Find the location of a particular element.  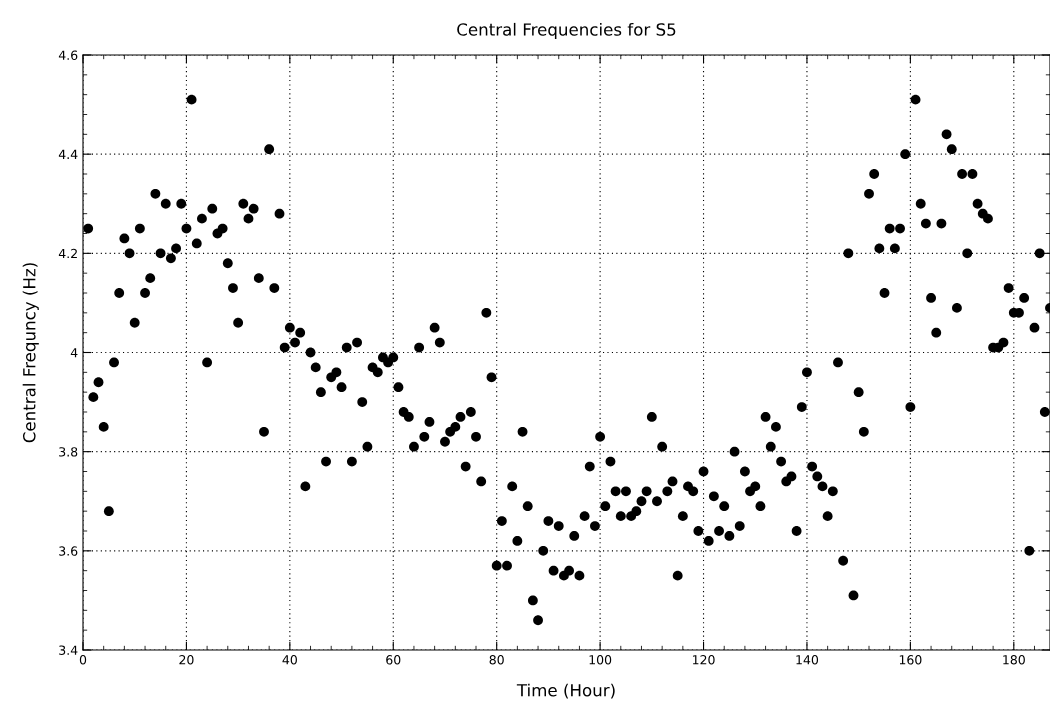

x-tick-label: 140 is located at coordinates (807, 660).